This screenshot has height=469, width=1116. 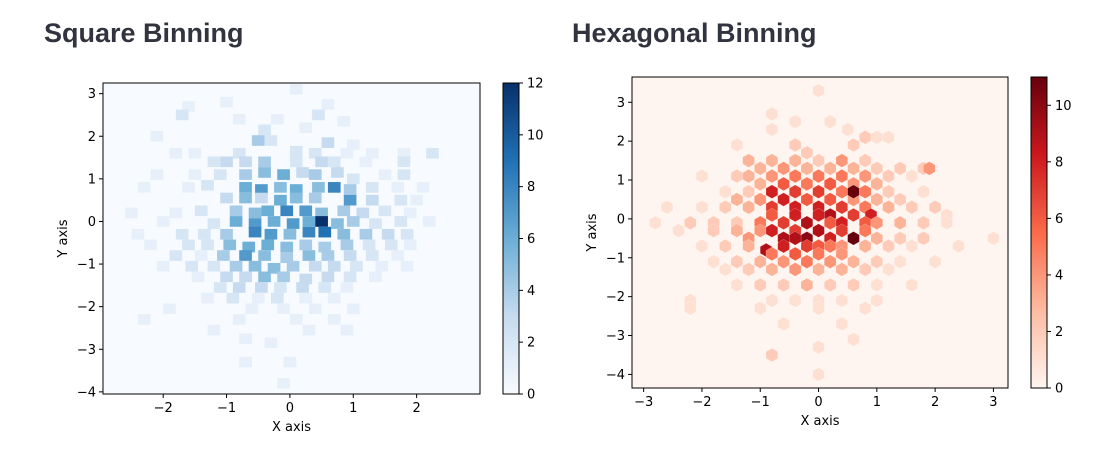 I want to click on x-tick-label: 0, so click(x=290, y=408).